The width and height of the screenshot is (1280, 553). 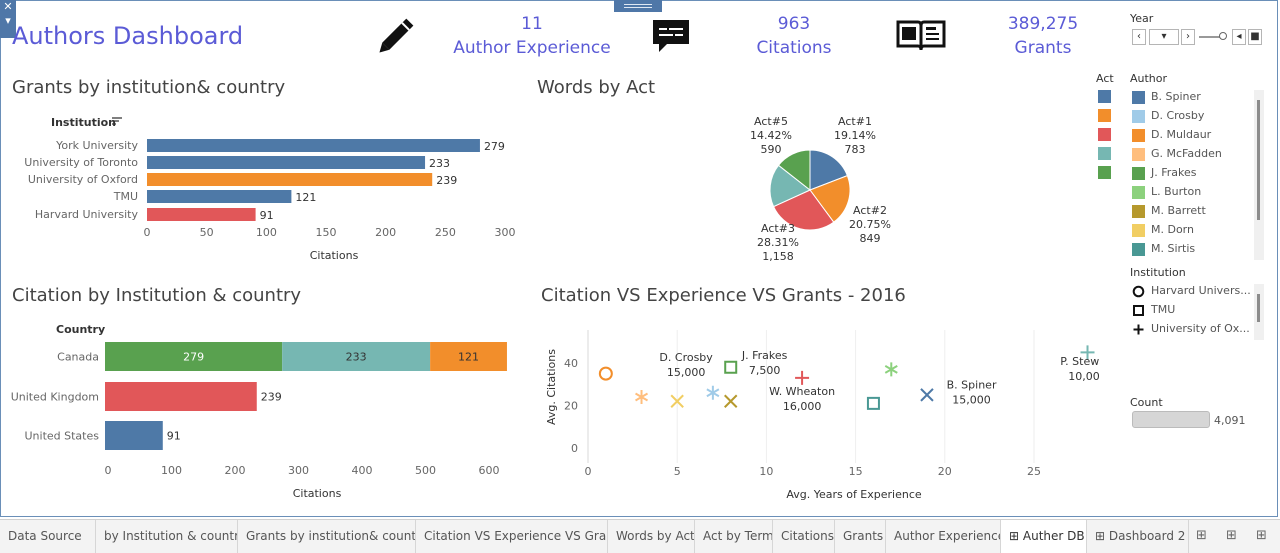 What do you see at coordinates (83, 122) in the screenshot?
I see `grants-y-axis-title: Institution` at bounding box center [83, 122].